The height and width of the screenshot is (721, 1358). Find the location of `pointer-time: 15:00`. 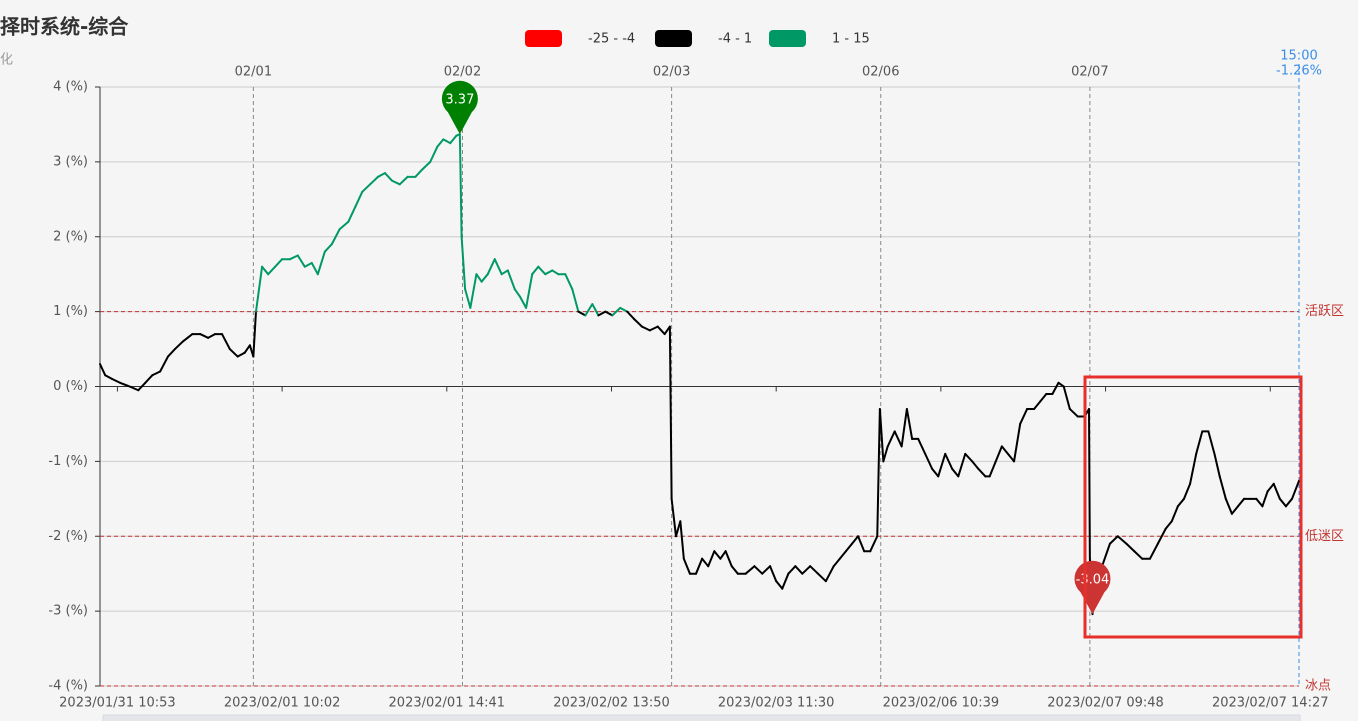

pointer-time: 15:00 is located at coordinates (1298, 56).